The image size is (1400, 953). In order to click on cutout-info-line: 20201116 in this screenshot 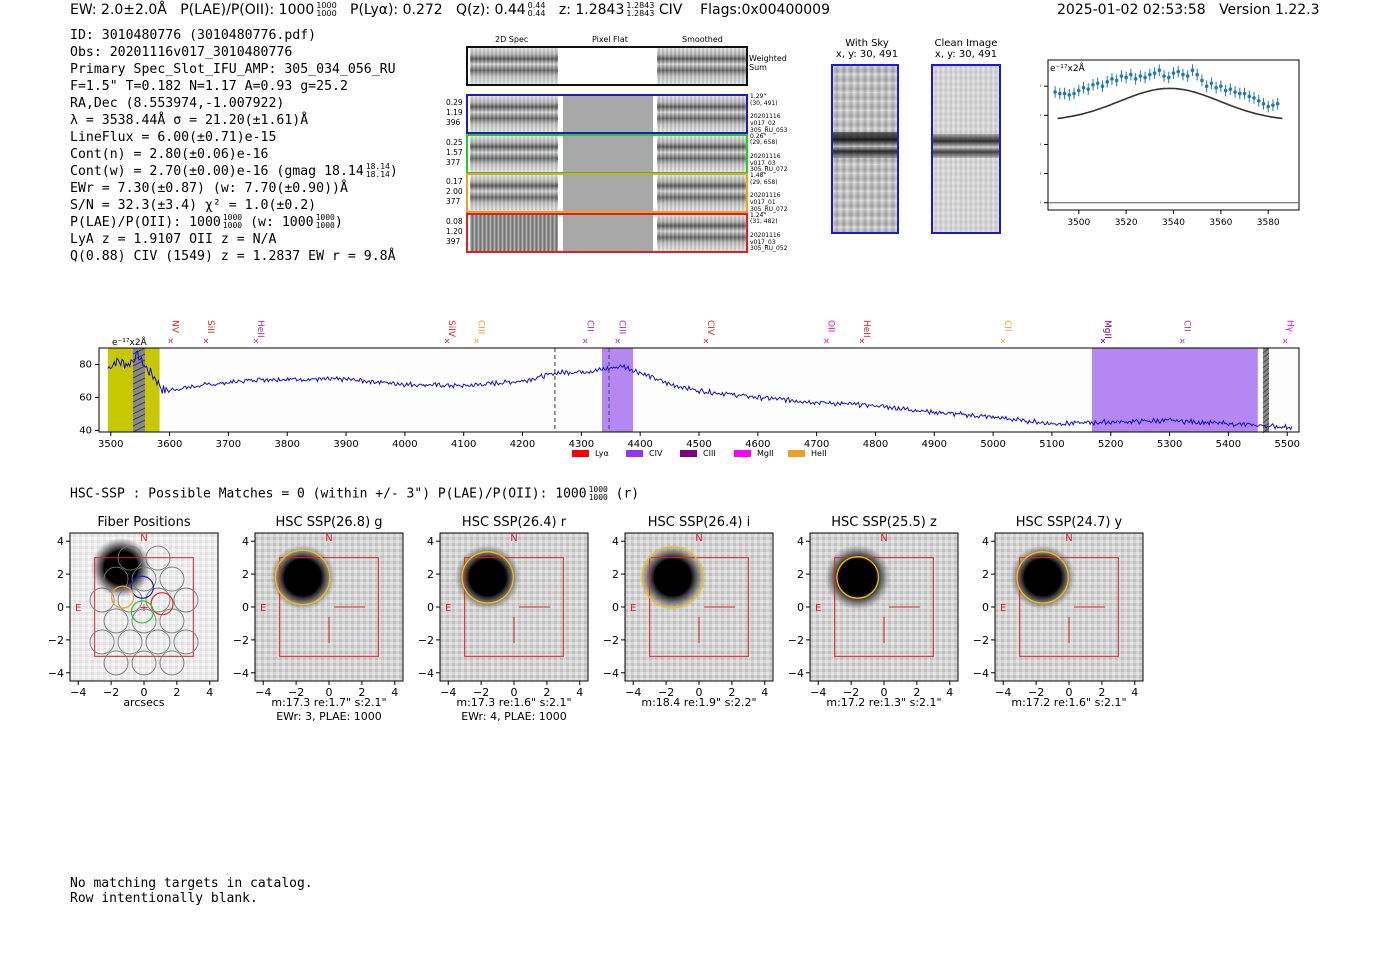, I will do `click(765, 196)`.